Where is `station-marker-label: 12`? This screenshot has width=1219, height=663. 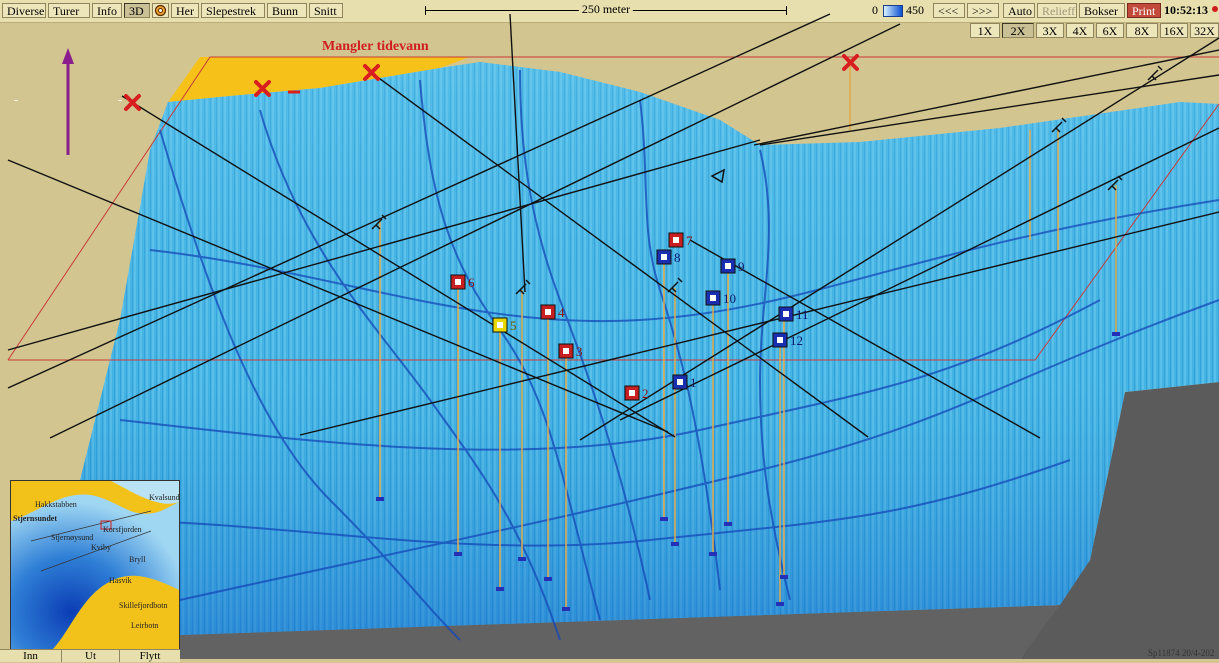
station-marker-label: 12 is located at coordinates (796, 340).